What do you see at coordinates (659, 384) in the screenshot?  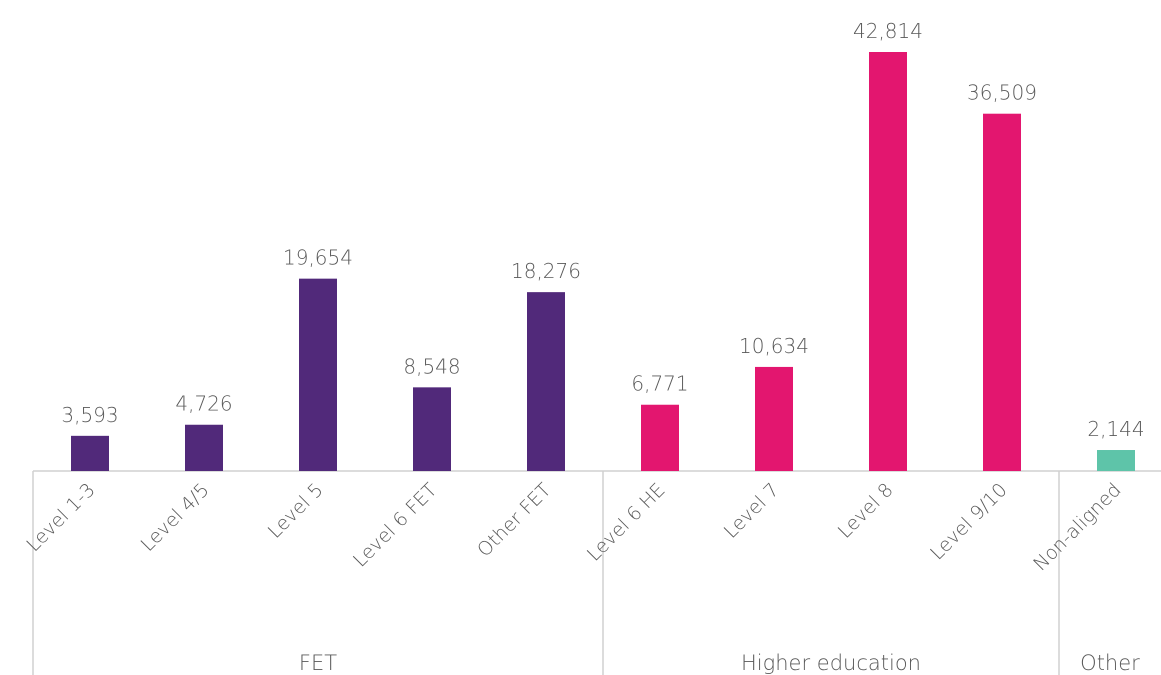 I see `value-label: 6,771` at bounding box center [659, 384].